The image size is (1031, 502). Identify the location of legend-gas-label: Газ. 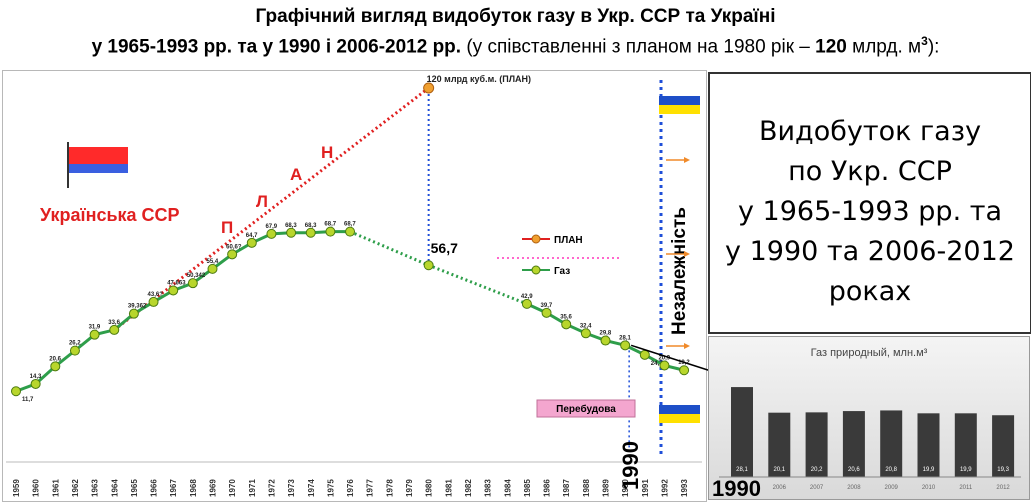
(562, 271).